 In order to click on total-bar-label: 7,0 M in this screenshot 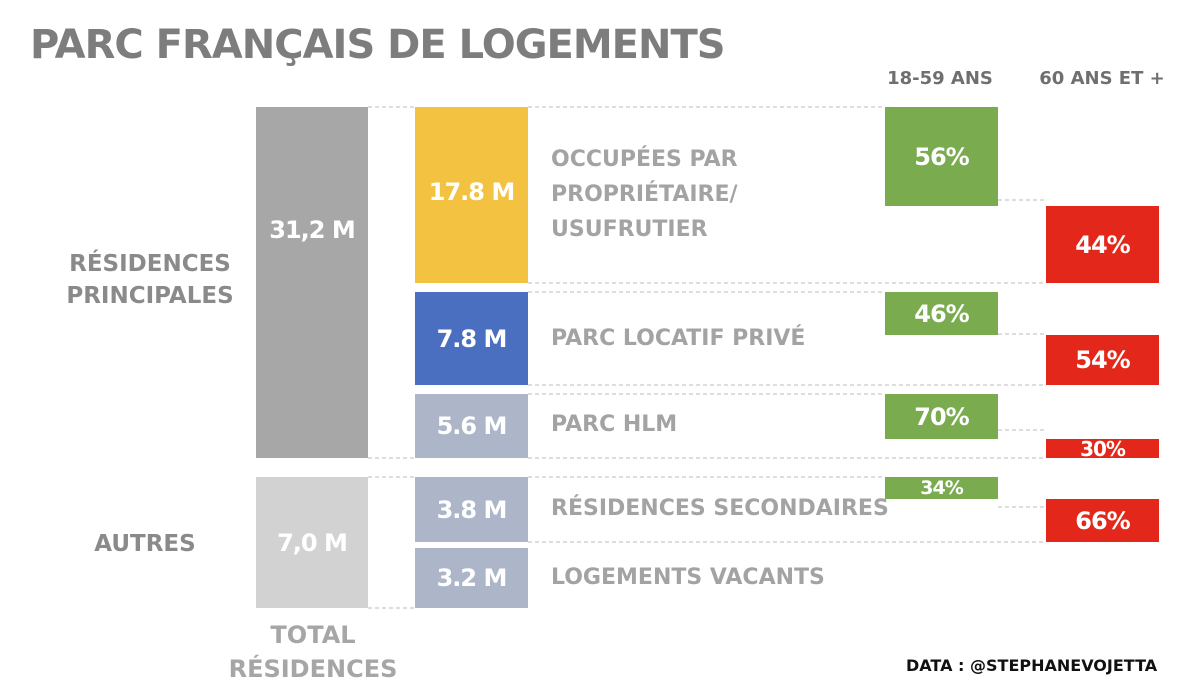, I will do `click(312, 542)`.